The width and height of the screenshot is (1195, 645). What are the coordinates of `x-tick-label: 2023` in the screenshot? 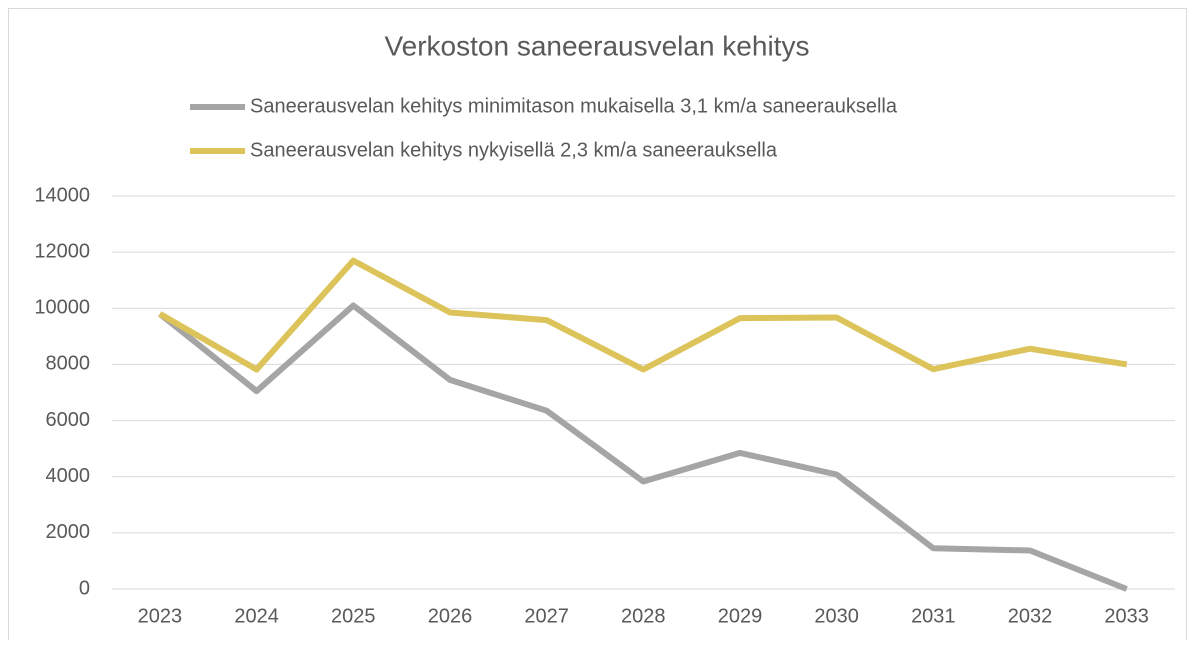 It's located at (160, 616).